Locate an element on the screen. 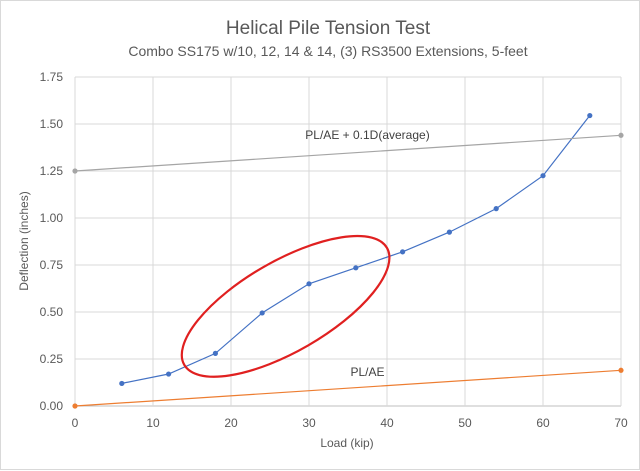  x-tick-label: 40 is located at coordinates (387, 423).